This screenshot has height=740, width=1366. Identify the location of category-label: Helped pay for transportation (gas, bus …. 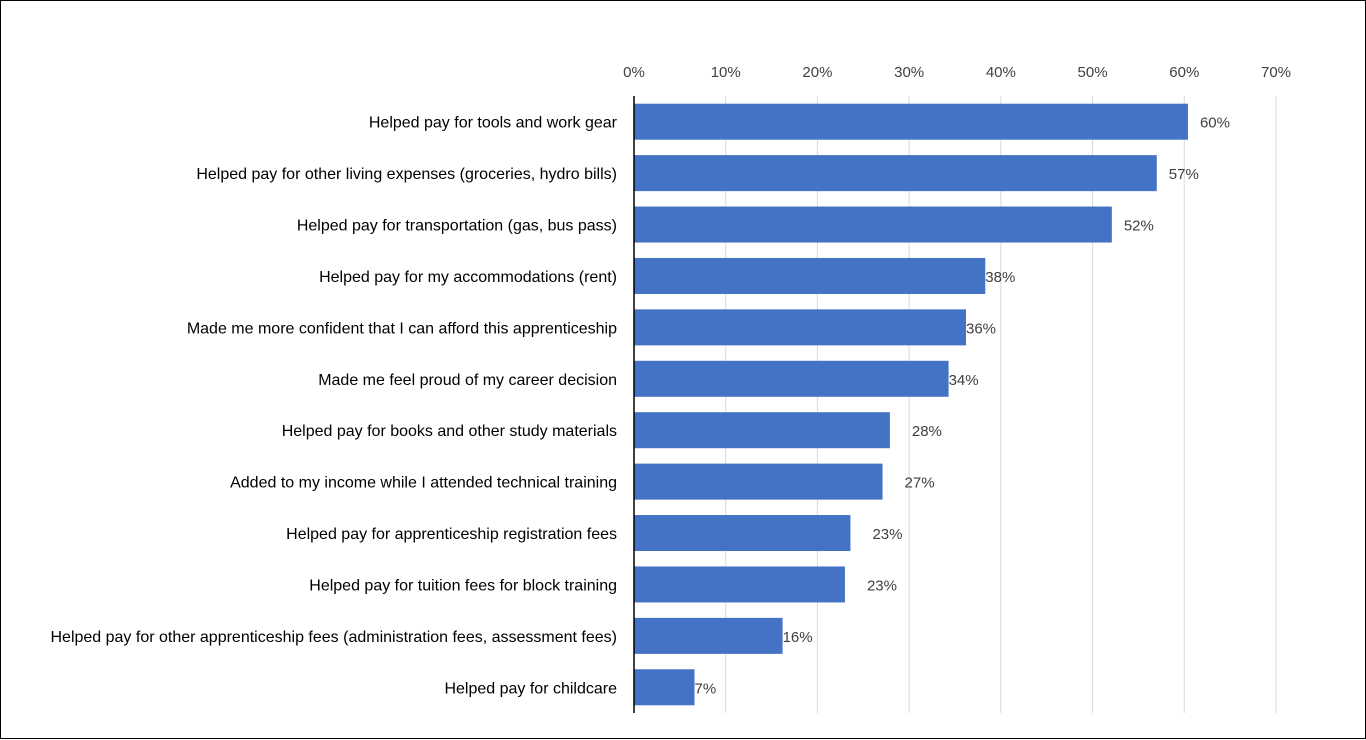
(457, 226).